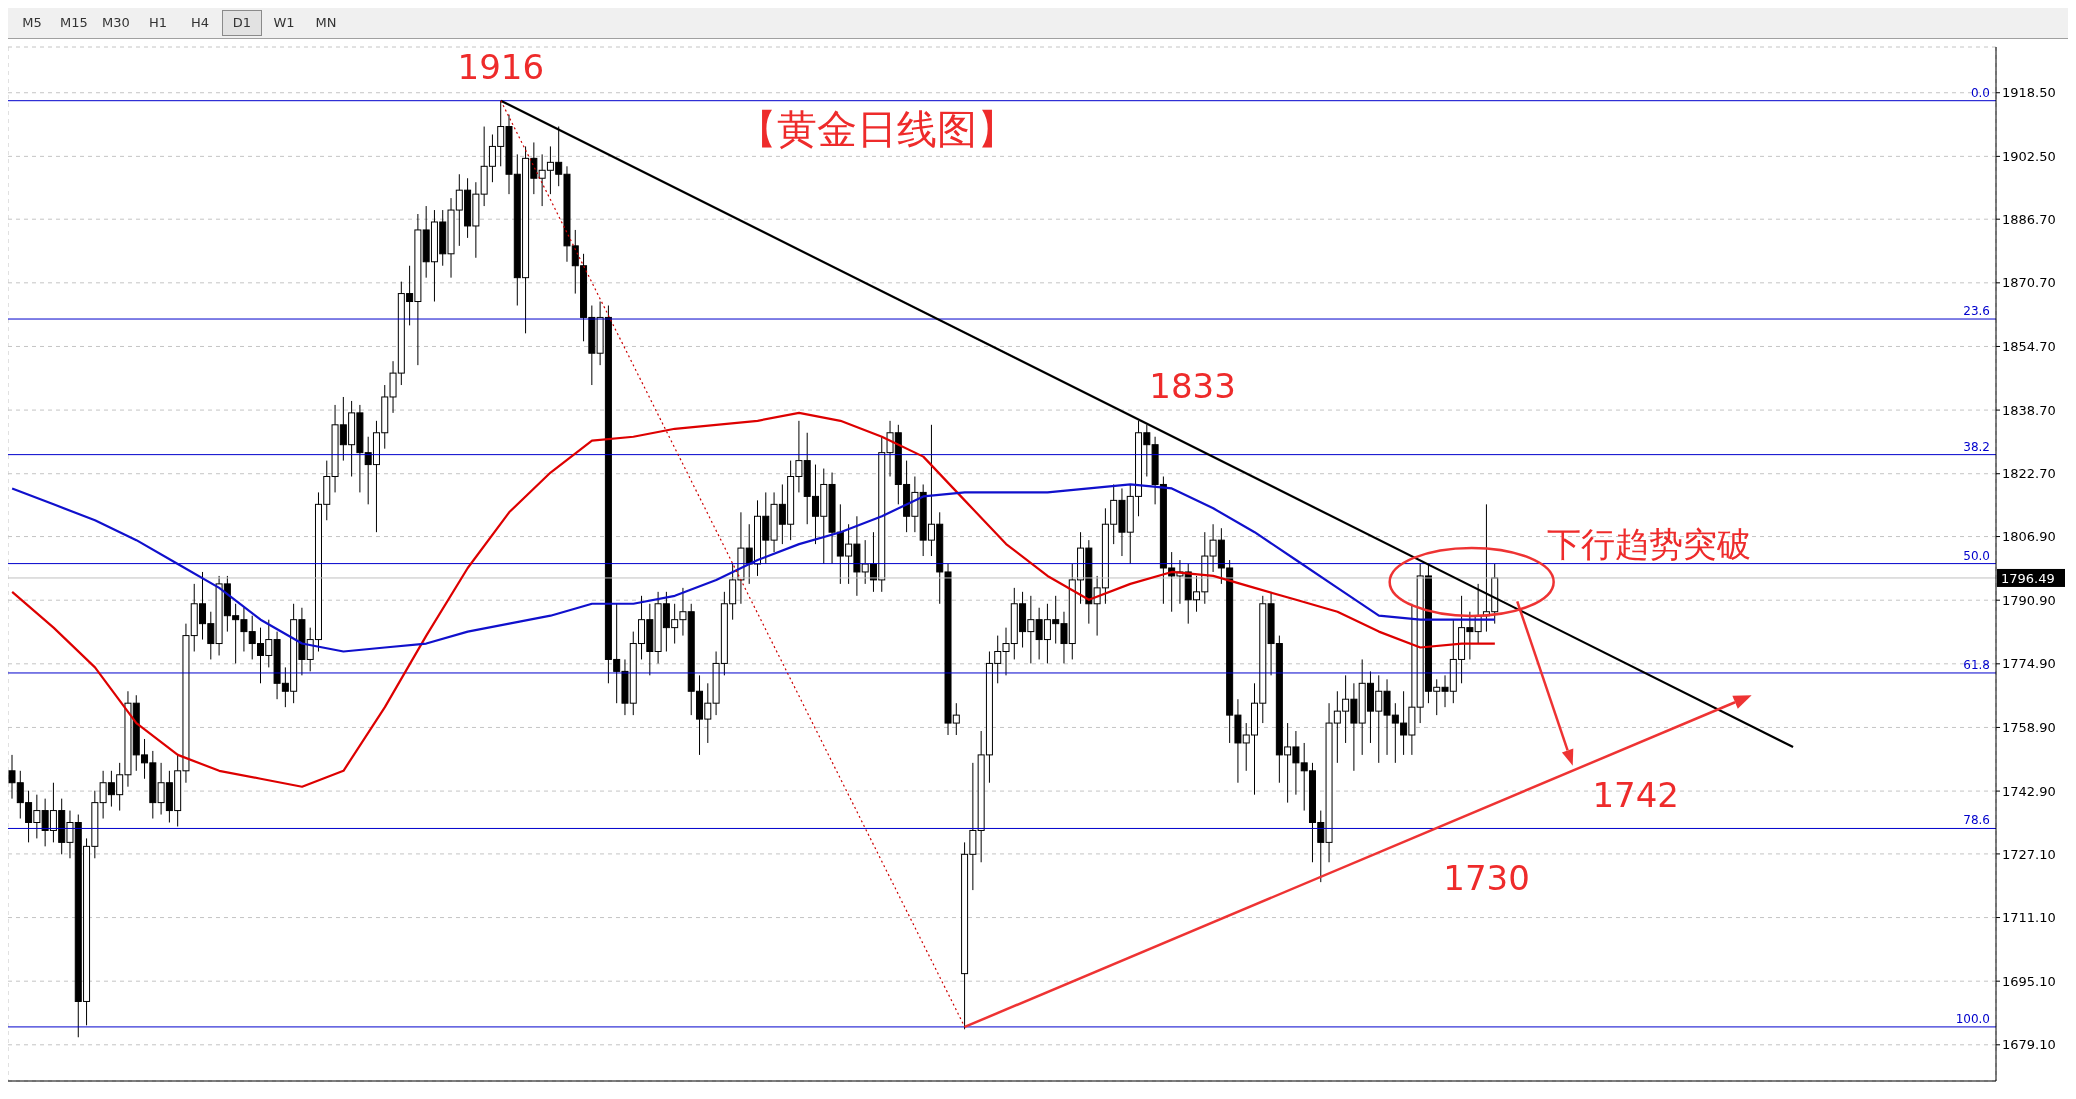 This screenshot has height=1099, width=2076. Describe the element at coordinates (116, 23) in the screenshot. I see `text: M30` at that location.